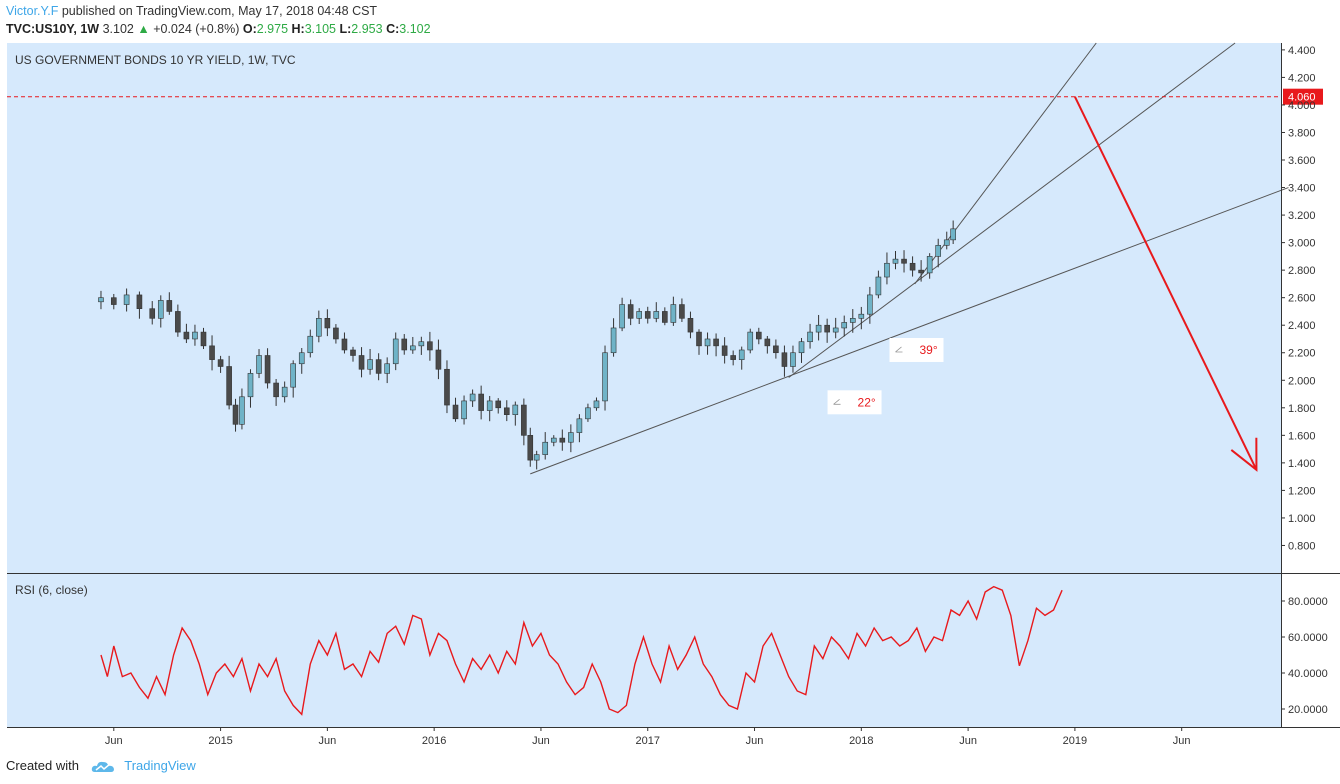  I want to click on time-axis: Jun 2015 Jun 2016 Jun 2017 Jun 2018 Jun 2019 Jun, so click(648, 737).